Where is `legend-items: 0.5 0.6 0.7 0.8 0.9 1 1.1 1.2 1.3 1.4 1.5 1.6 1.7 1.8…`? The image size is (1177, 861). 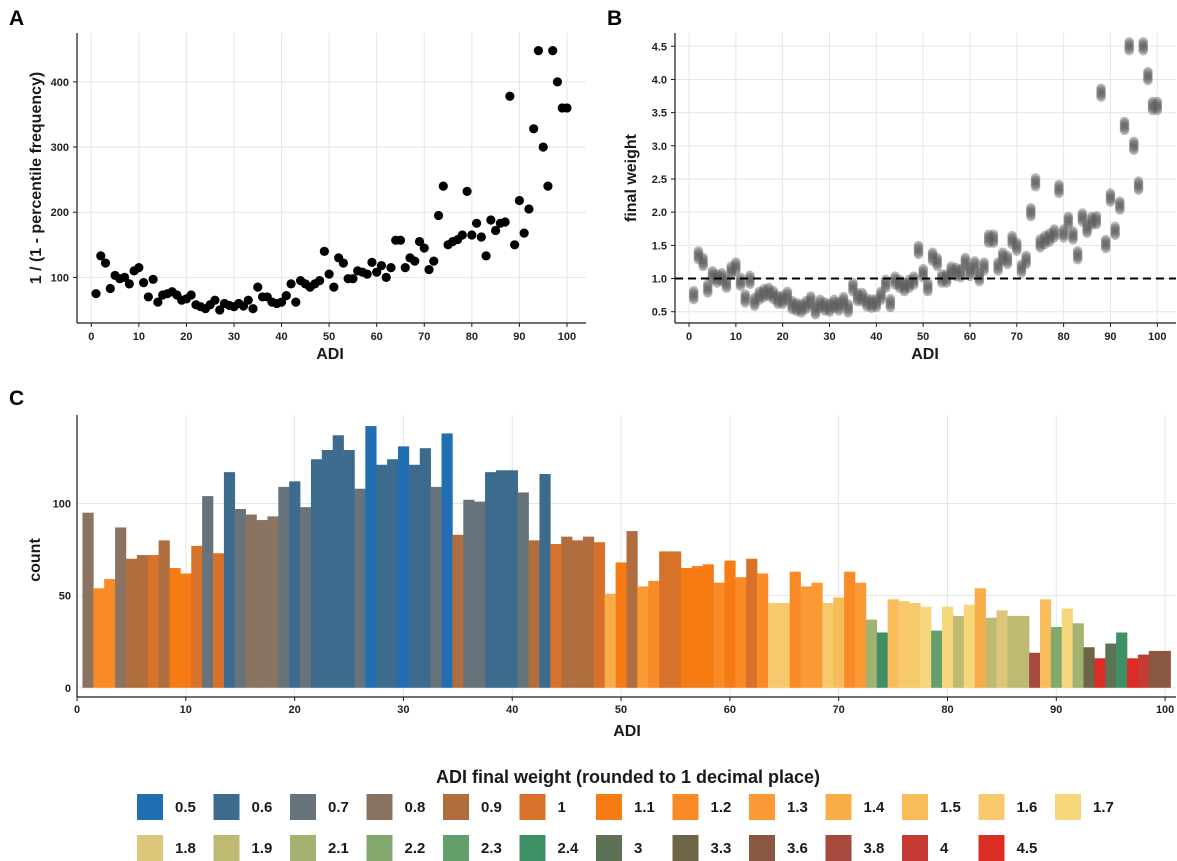 legend-items: 0.5 0.6 0.7 0.8 0.9 1 1.1 1.2 1.3 1.4 1.5 1.6 1.7 1.8… is located at coordinates (625, 827).